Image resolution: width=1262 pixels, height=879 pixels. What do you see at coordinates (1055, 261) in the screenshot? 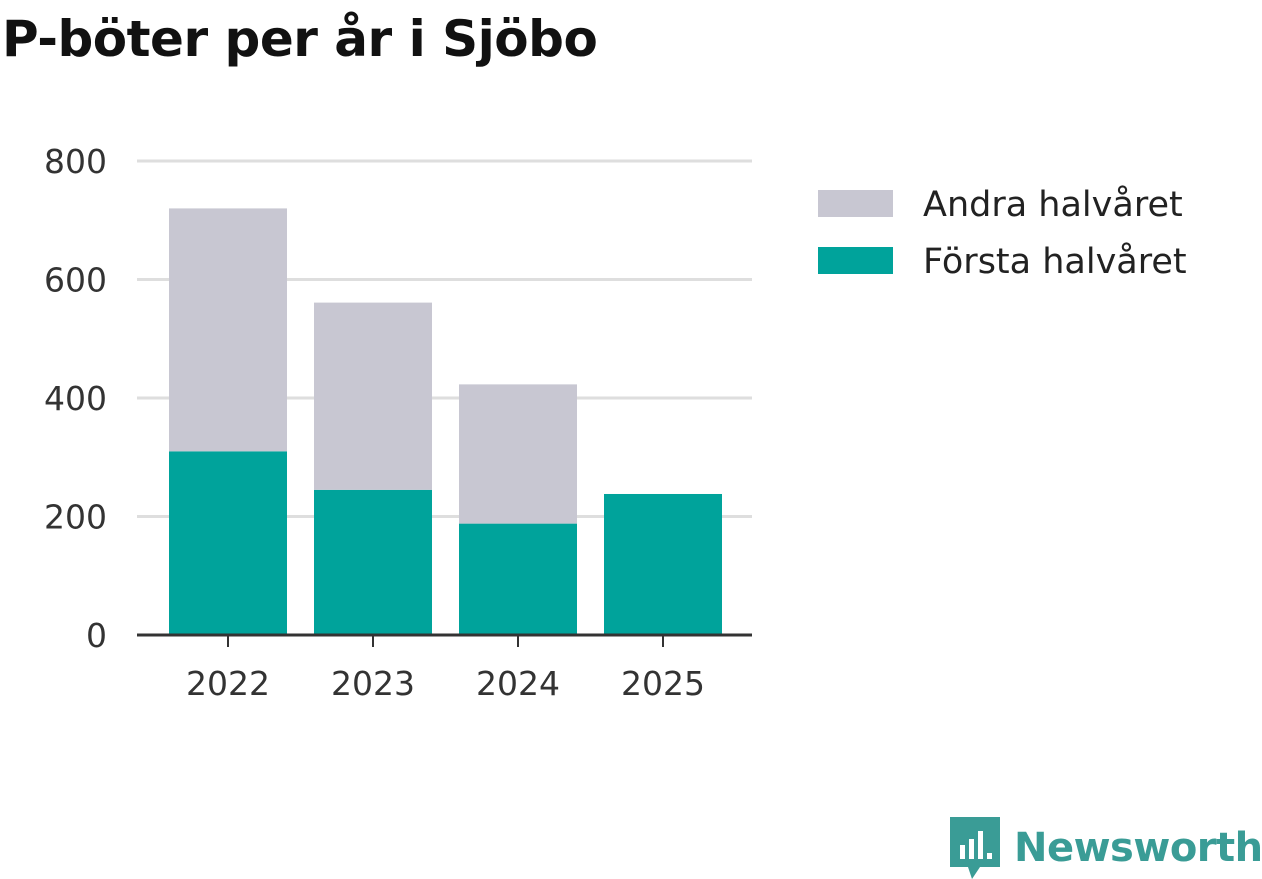
I see `legend-label-1: Första halvåret` at bounding box center [1055, 261].